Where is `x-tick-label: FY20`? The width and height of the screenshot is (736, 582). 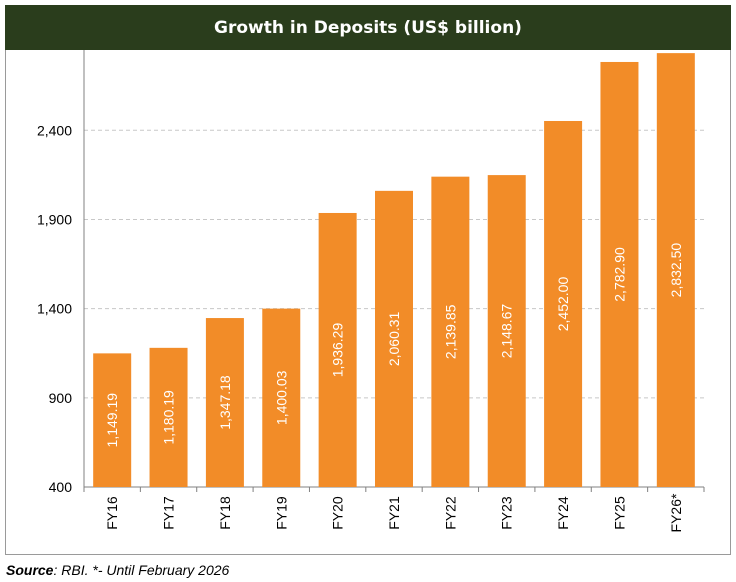 x-tick-label: FY20 is located at coordinates (338, 513).